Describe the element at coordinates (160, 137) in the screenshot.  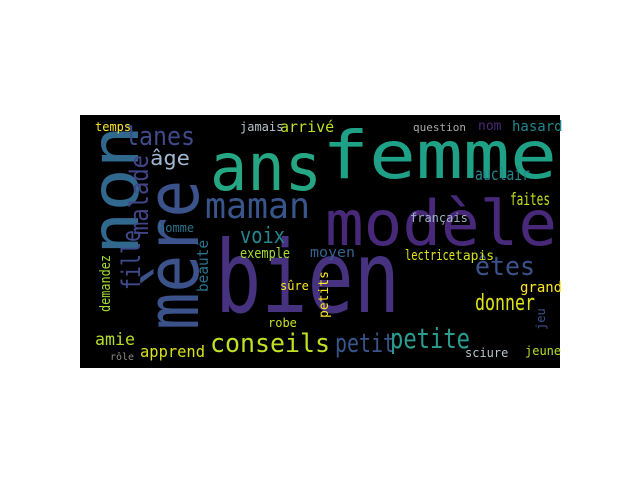
I see `word: lanes` at that location.